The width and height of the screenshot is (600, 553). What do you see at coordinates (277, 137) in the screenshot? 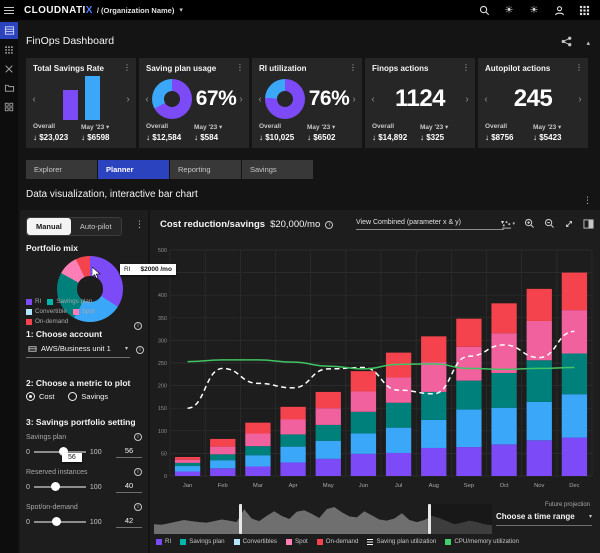
I see `overall-value: ↓ $10,025` at bounding box center [277, 137].